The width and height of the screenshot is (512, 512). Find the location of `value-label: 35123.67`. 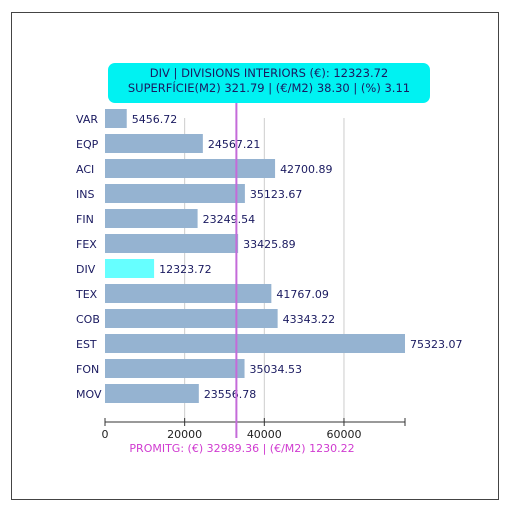

value-label: 35123.67 is located at coordinates (276, 194).